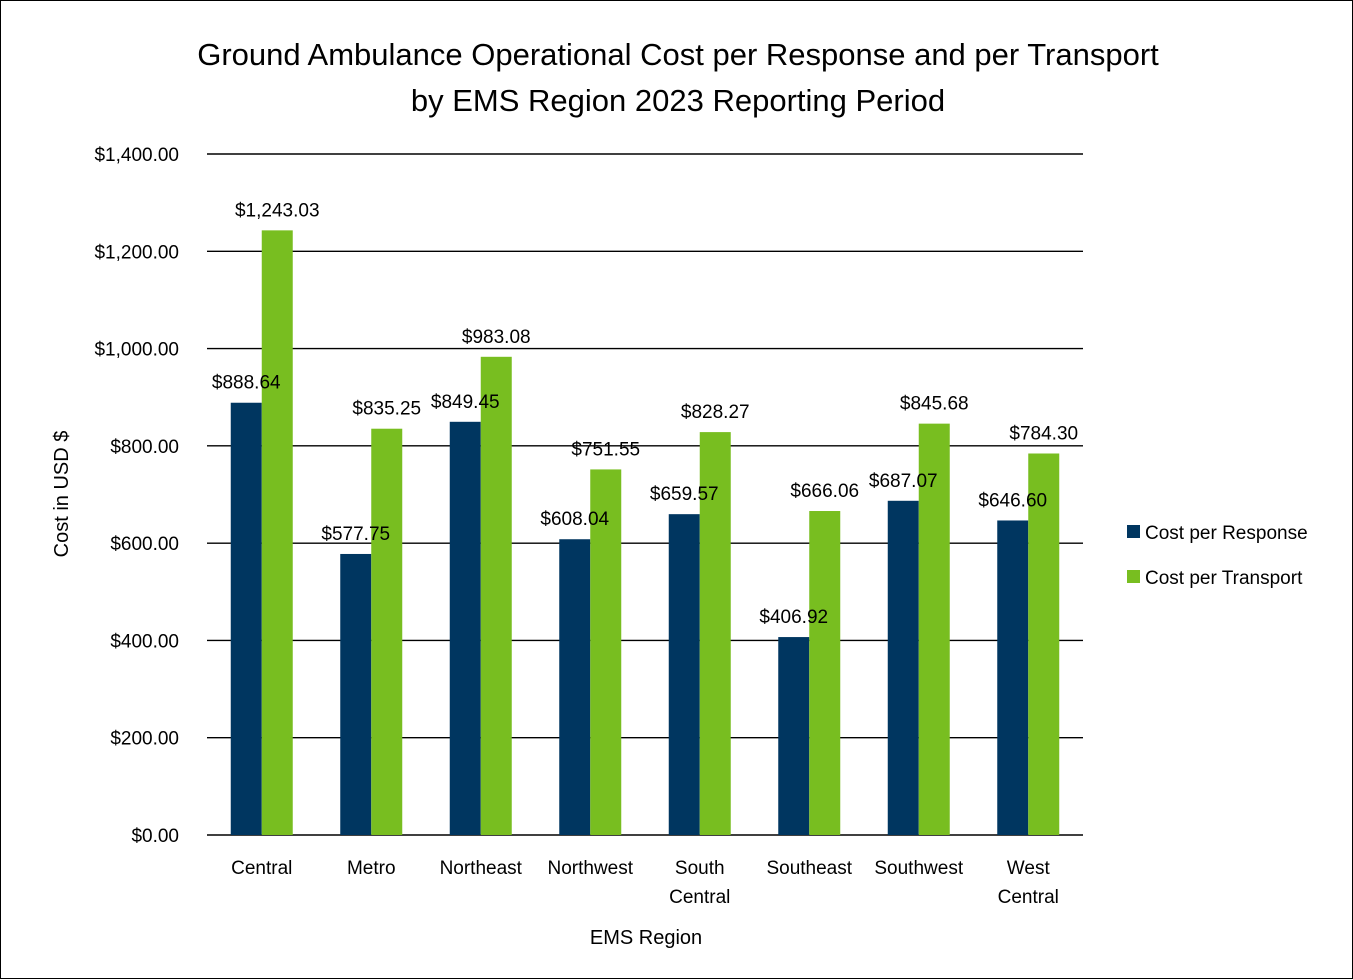 This screenshot has width=1353, height=980. Describe the element at coordinates (496, 337) in the screenshot. I see `data-label: $983.08` at that location.